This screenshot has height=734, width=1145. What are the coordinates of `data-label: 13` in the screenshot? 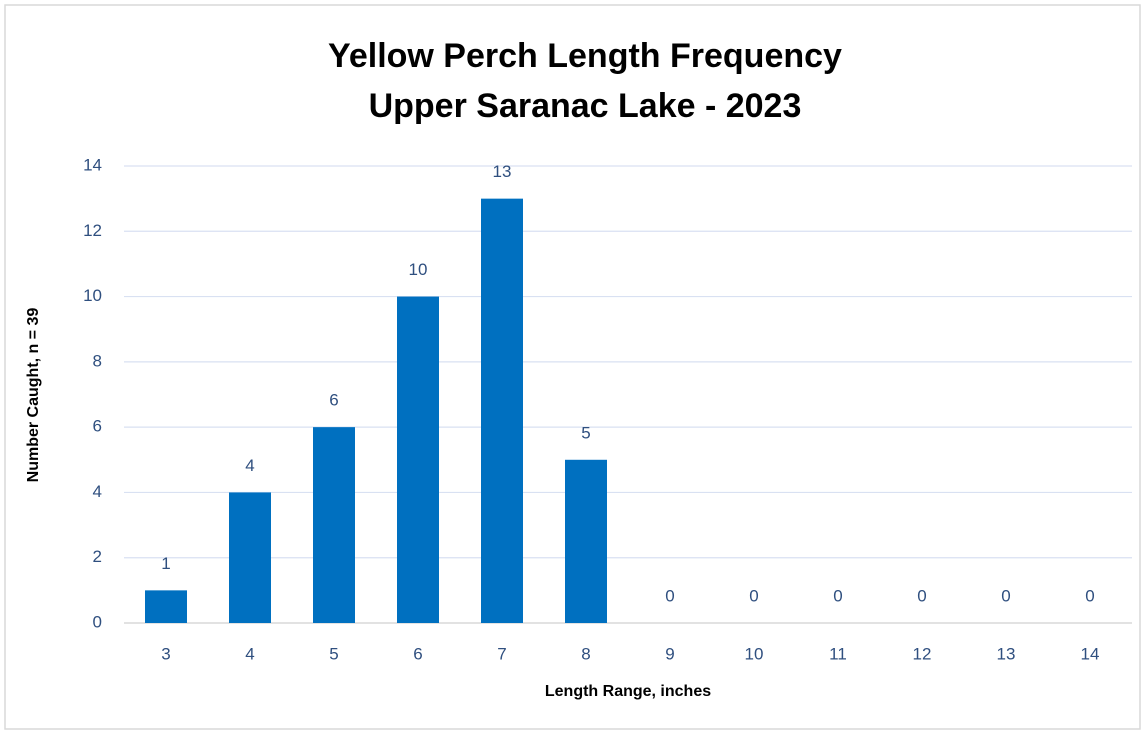 It's located at (502, 171).